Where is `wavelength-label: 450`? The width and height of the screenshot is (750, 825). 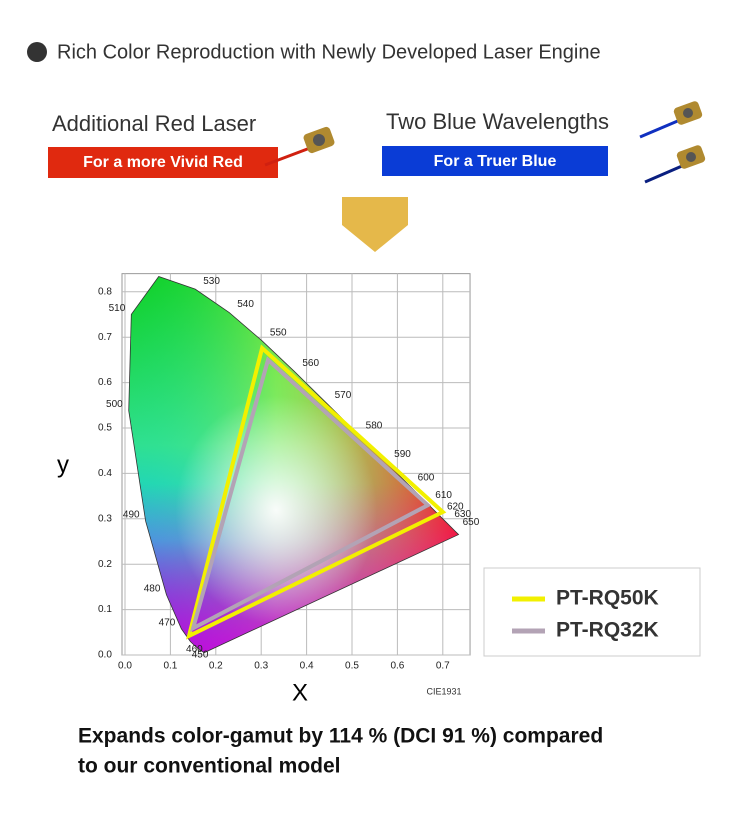
wavelength-label: 450 is located at coordinates (200, 655).